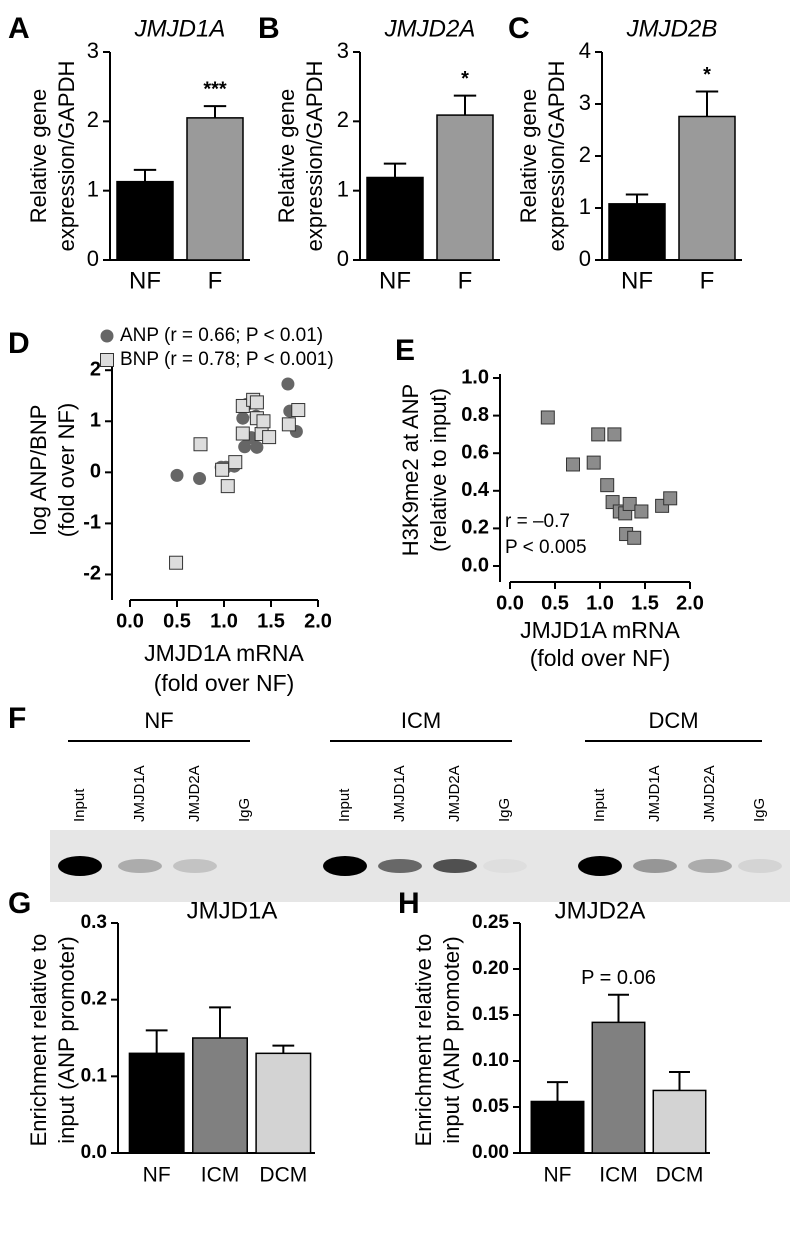 Image resolution: width=794 pixels, height=1253 pixels. Describe the element at coordinates (546, 547) in the screenshot. I see `annotation: P < 0.005` at that location.